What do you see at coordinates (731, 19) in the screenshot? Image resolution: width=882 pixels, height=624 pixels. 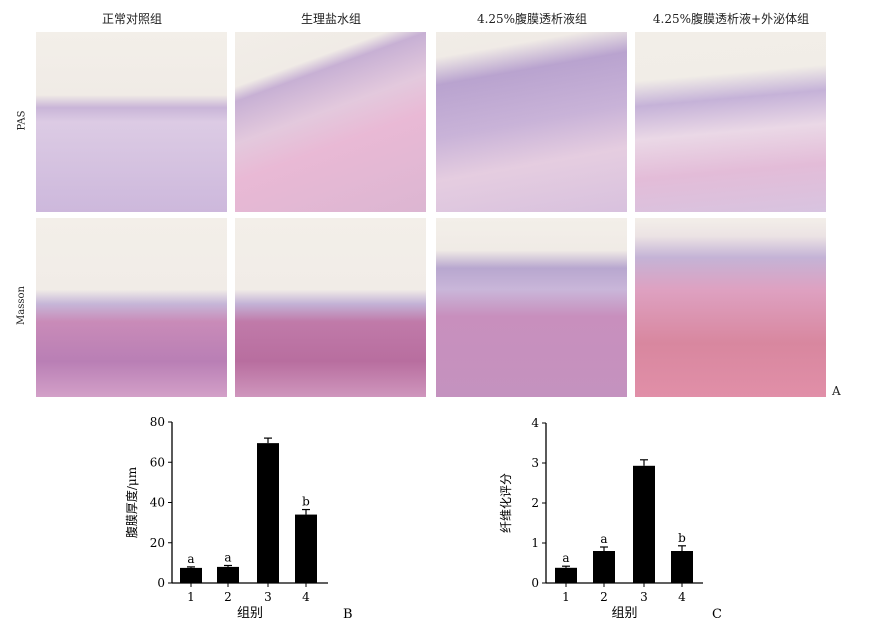 I see `column-title-pd-exosome: 4.25%腹膜透析液+外泌体组` at bounding box center [731, 19].